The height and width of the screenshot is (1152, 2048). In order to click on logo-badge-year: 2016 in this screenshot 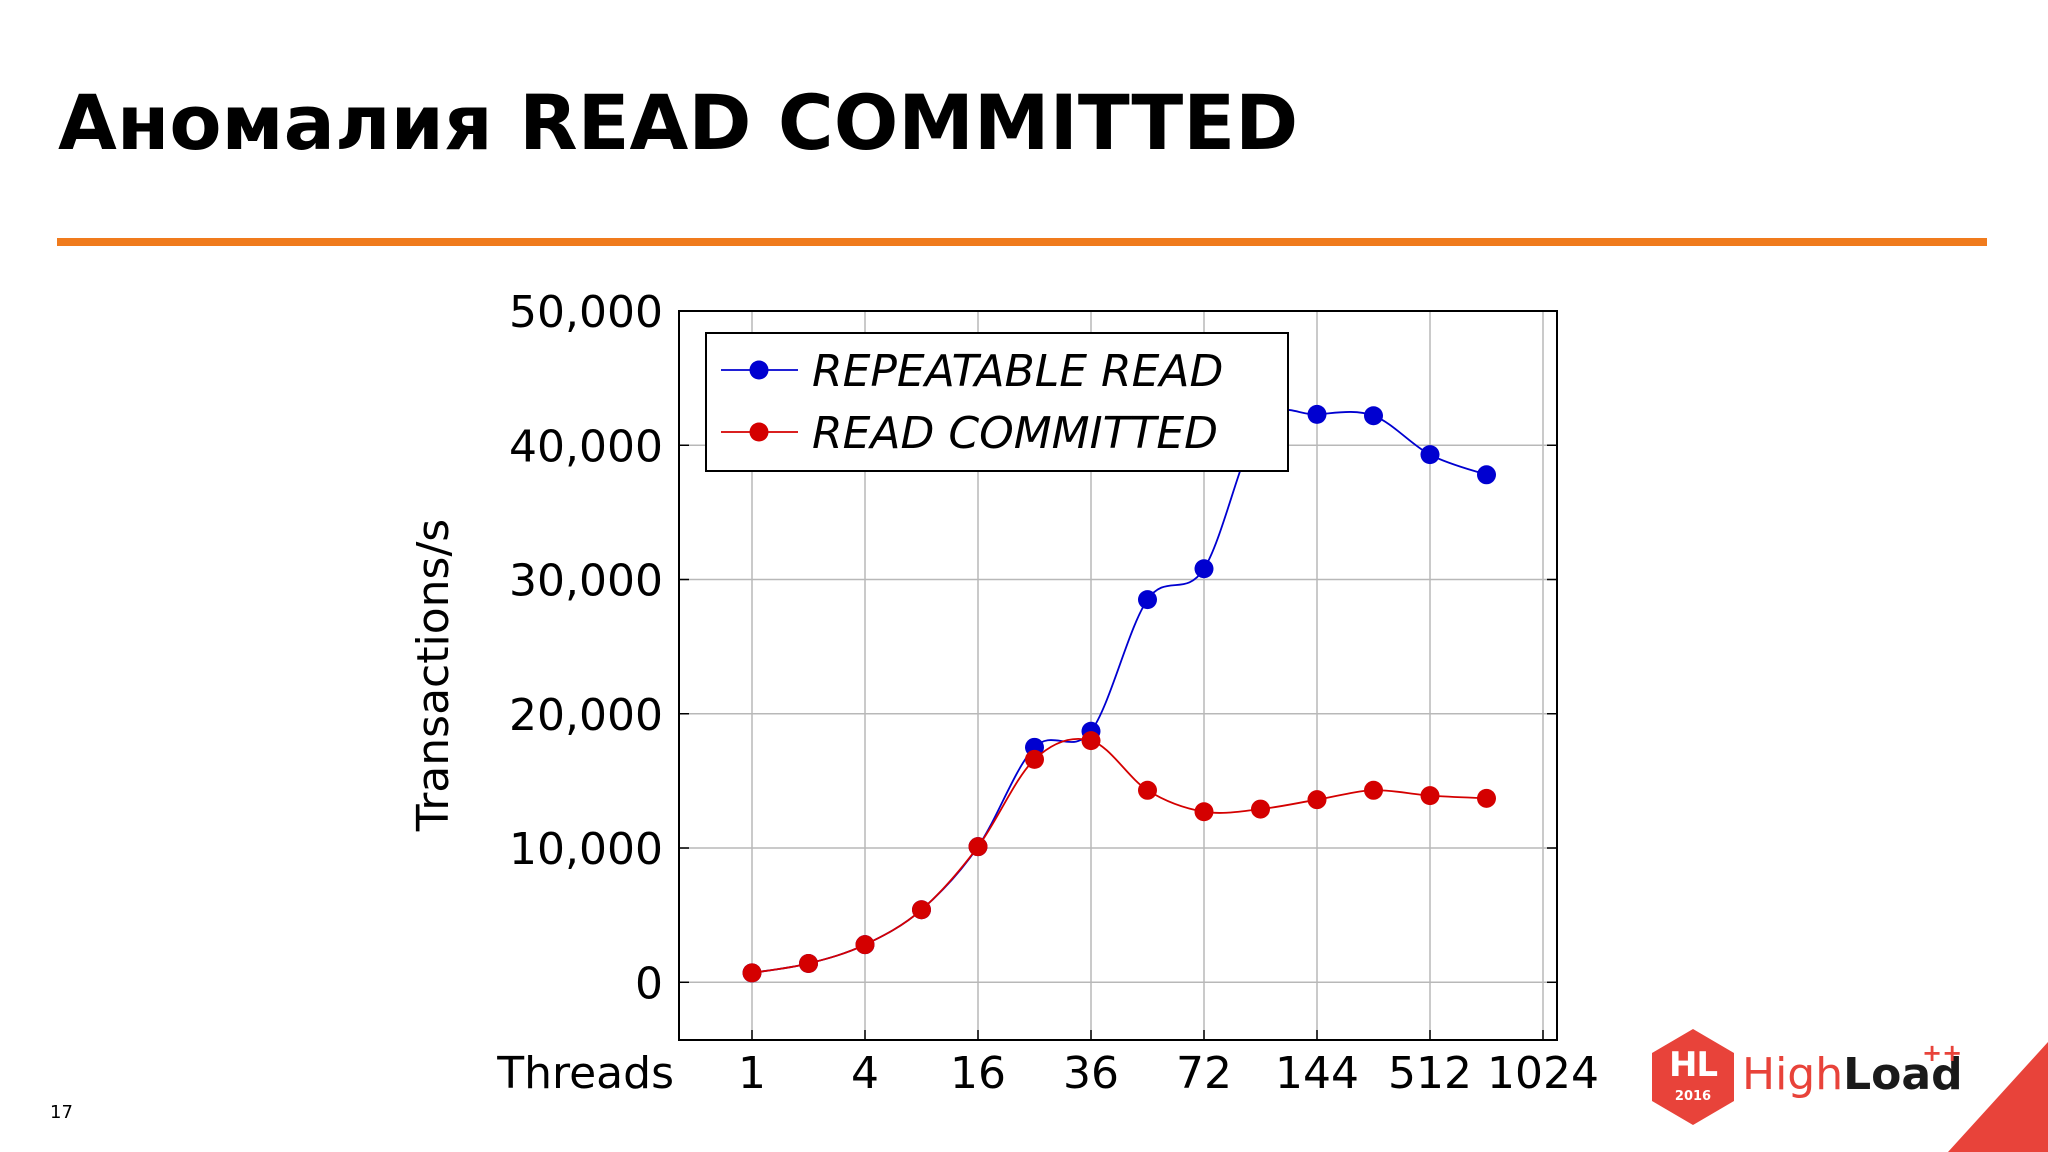, I will do `click(1693, 1096)`.